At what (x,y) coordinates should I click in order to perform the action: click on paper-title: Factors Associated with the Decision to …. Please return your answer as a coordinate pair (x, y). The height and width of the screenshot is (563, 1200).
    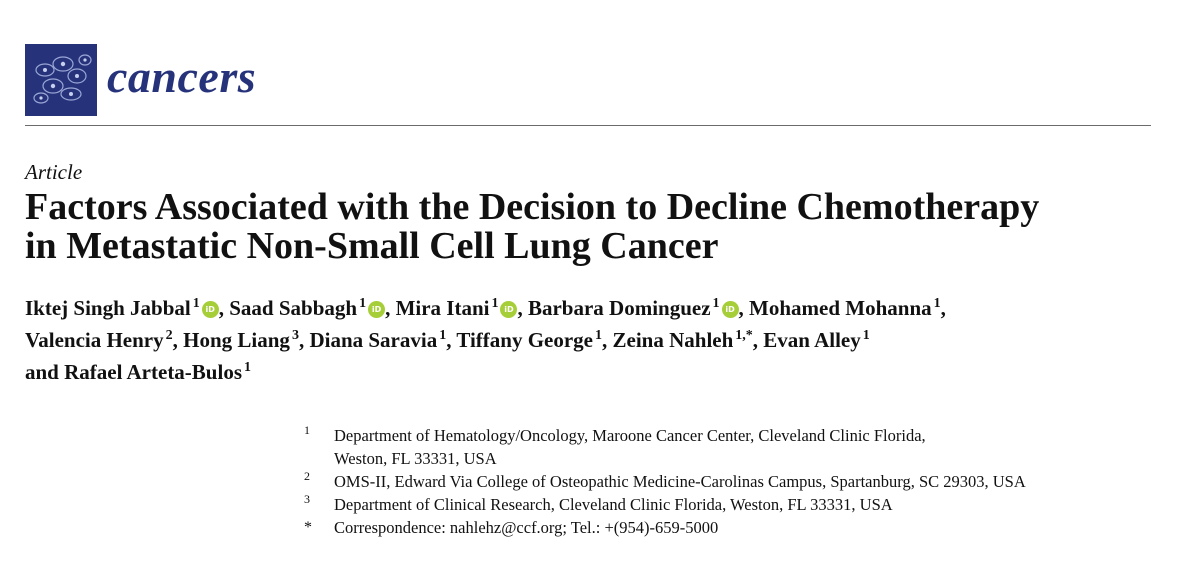
    Looking at the image, I should click on (600, 227).